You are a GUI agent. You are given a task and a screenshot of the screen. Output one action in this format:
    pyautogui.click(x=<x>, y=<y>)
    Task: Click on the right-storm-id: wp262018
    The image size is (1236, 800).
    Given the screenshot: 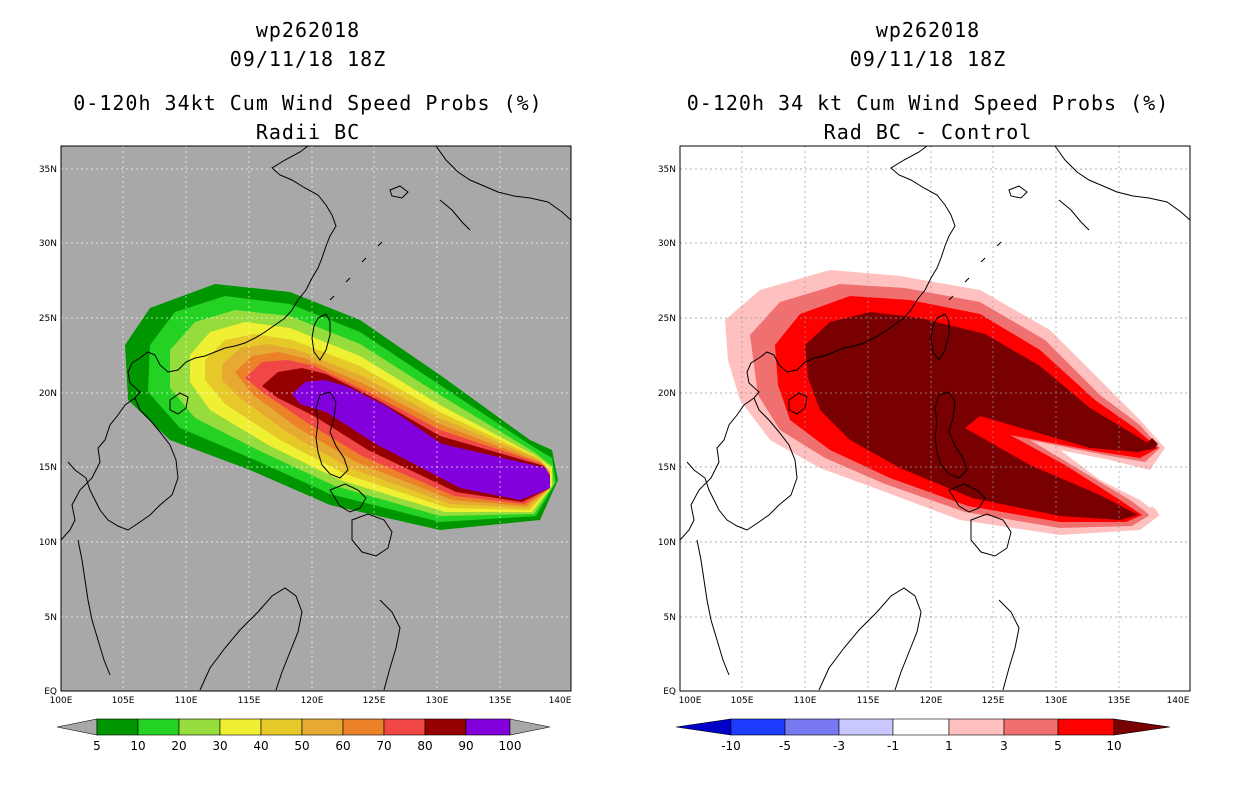 What is the action you would take?
    pyautogui.click(x=928, y=30)
    